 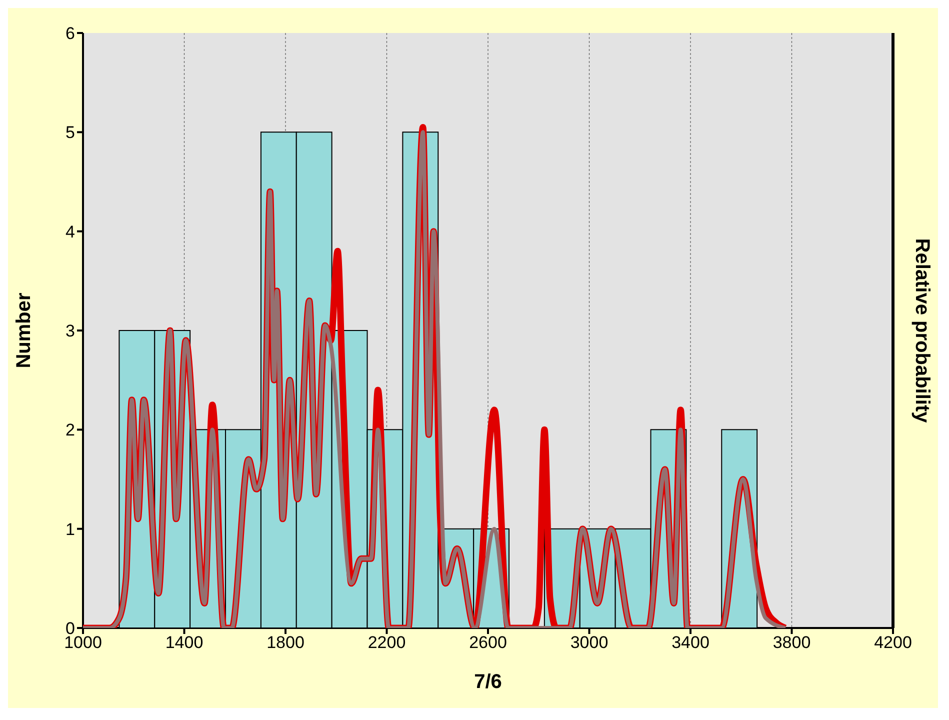 What do you see at coordinates (791, 642) in the screenshot?
I see `x-tick-label: 3800` at bounding box center [791, 642].